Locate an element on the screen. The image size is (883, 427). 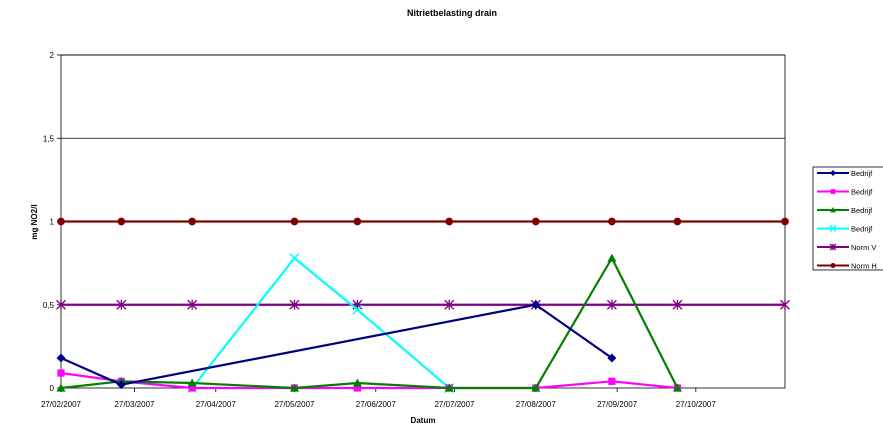
x-tick-label: 27/09/2007 is located at coordinates (617, 404).